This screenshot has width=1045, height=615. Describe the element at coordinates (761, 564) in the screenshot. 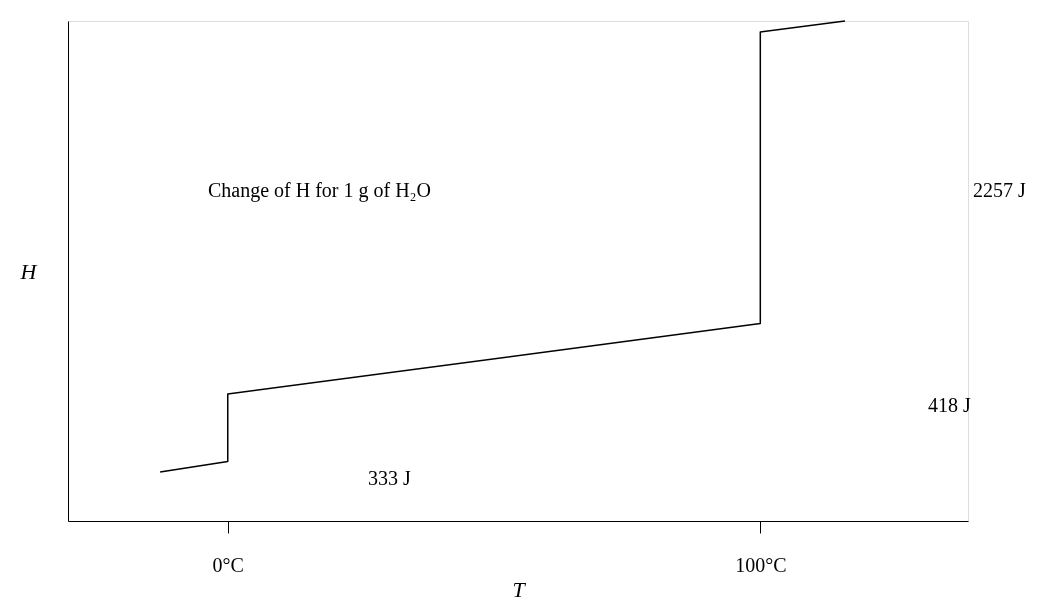

I see `x-tick-label: 100°C` at that location.